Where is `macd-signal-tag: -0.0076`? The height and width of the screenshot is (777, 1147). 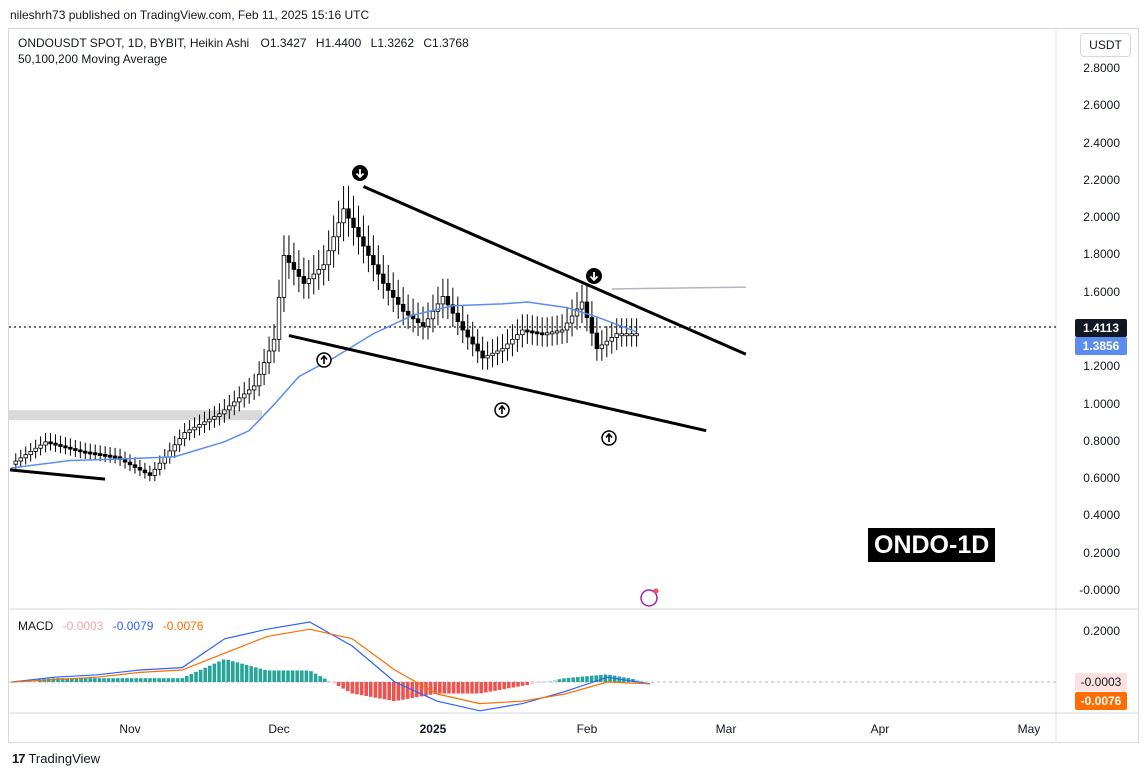
macd-signal-tag: -0.0076 is located at coordinates (1101, 701).